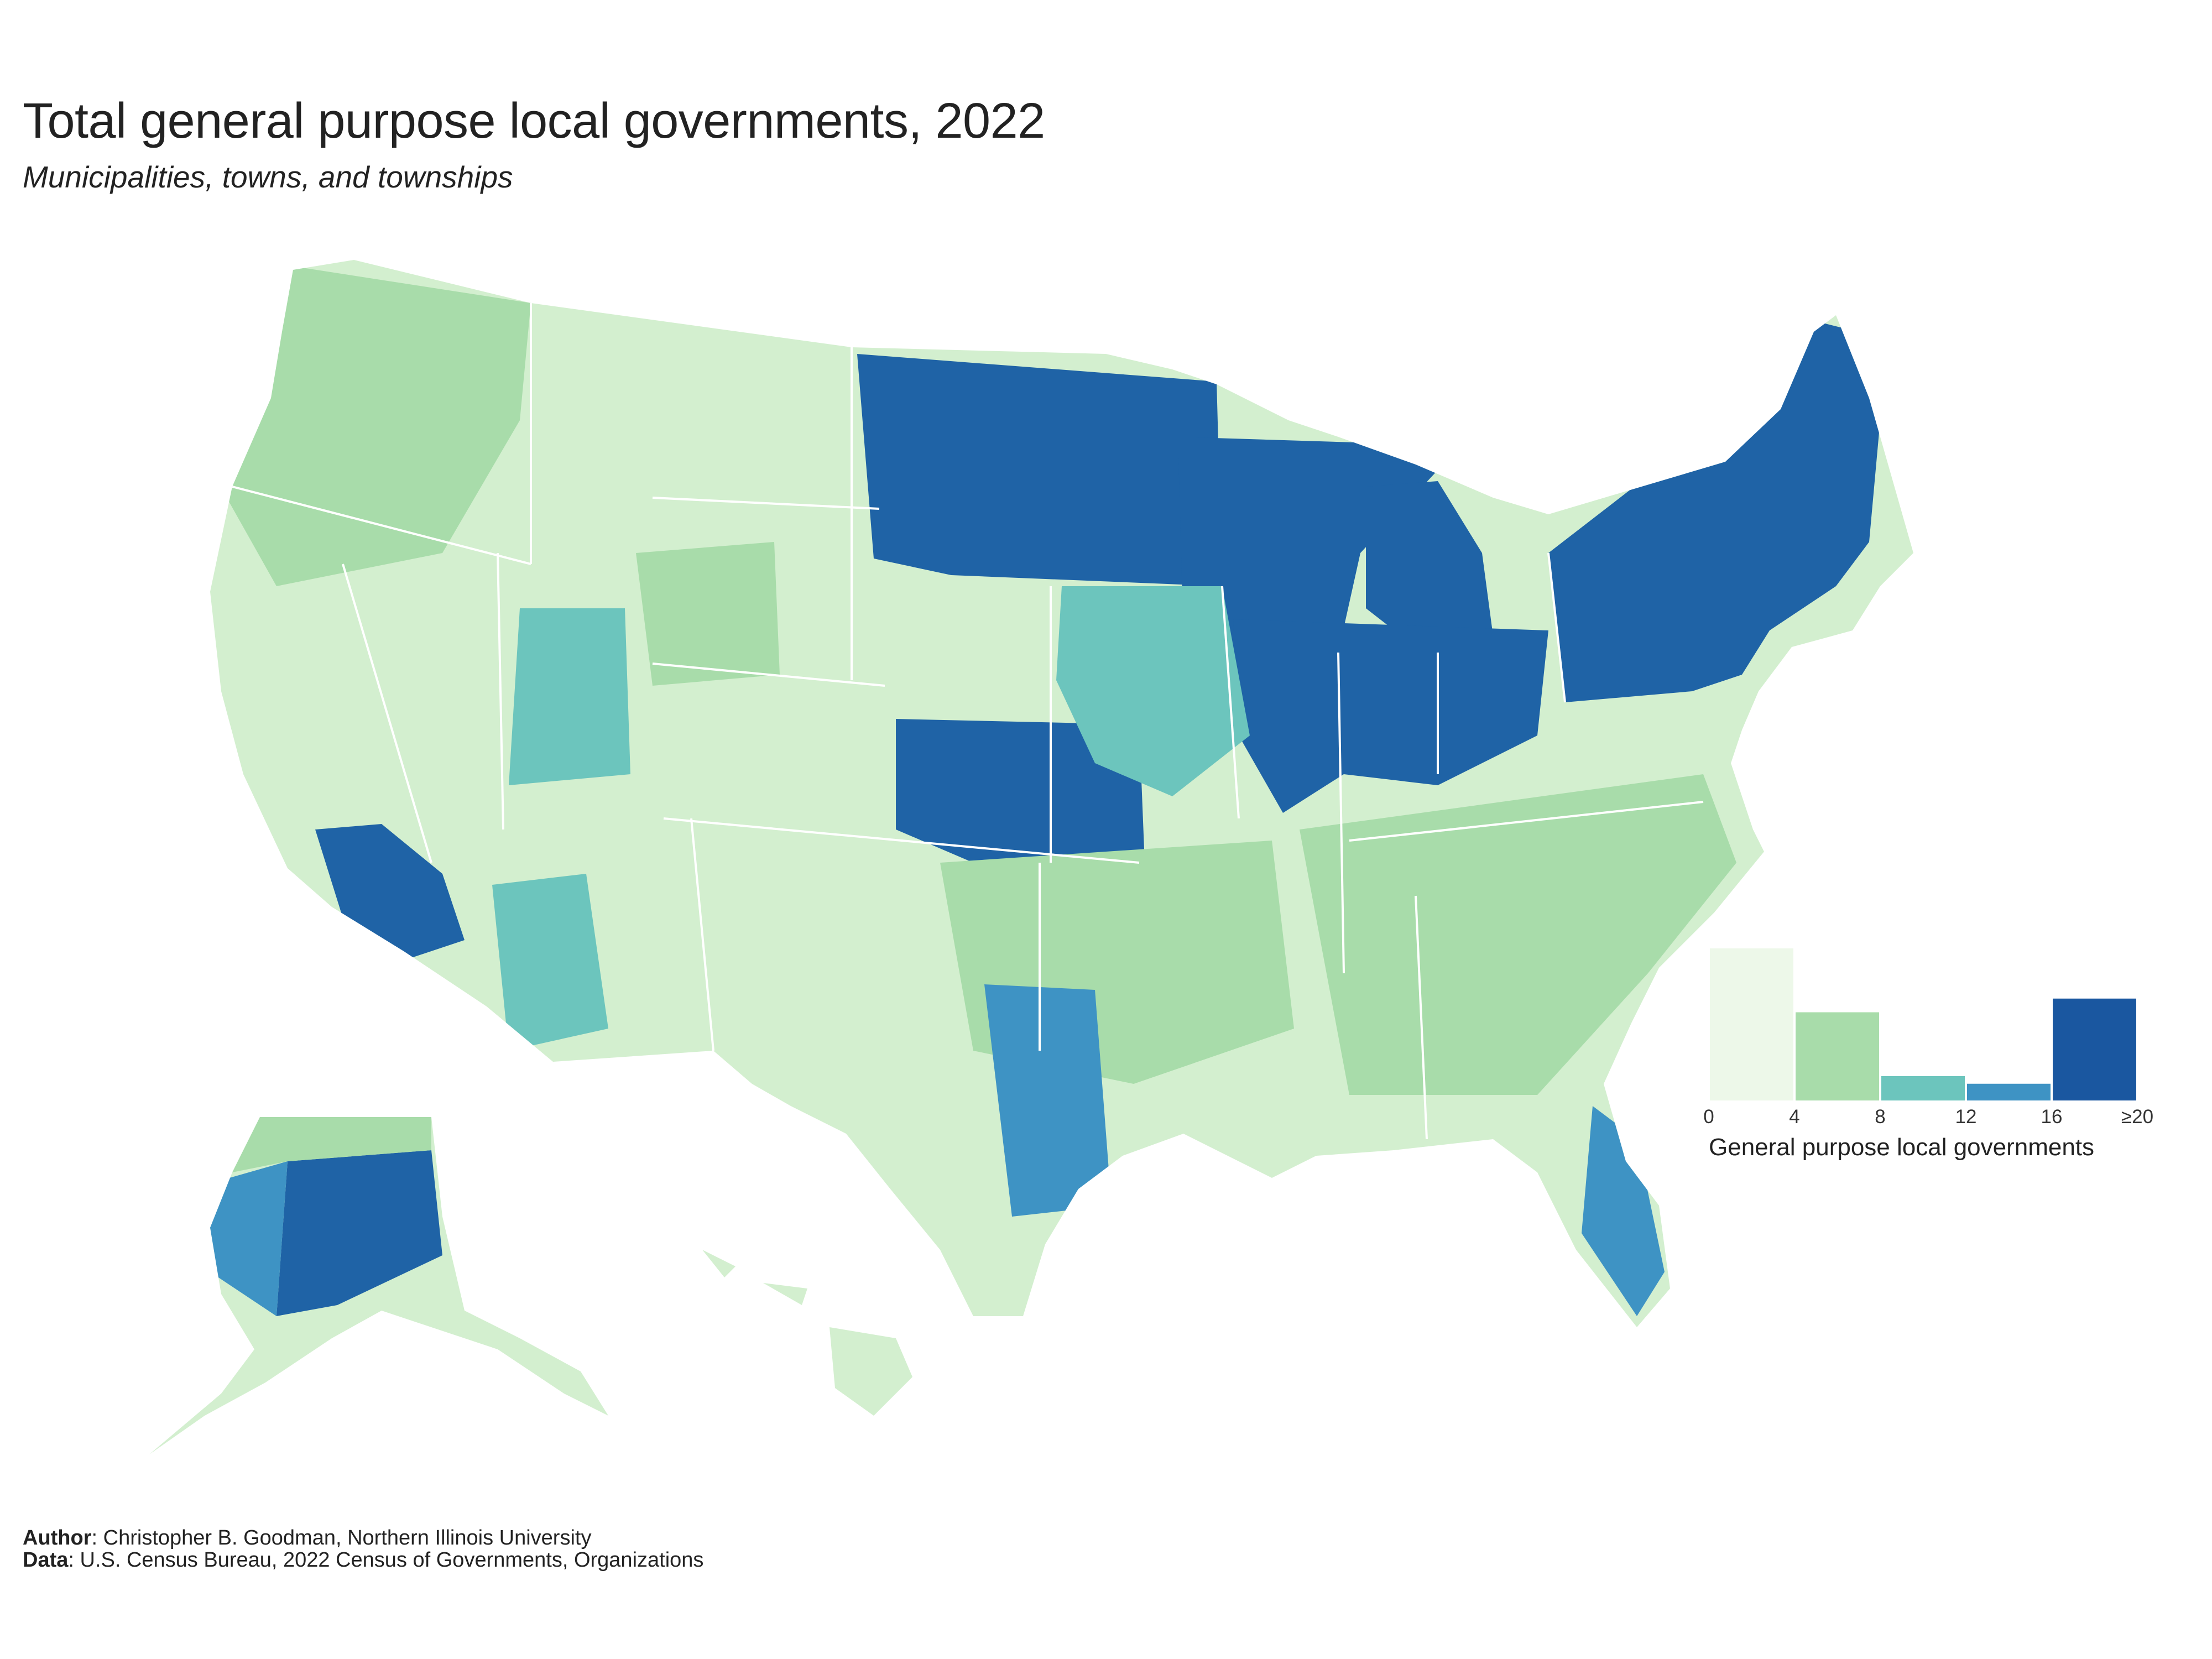 Image resolution: width=2212 pixels, height=1659 pixels. What do you see at coordinates (1902, 1147) in the screenshot?
I see `legend-title: General purpose local governments` at bounding box center [1902, 1147].